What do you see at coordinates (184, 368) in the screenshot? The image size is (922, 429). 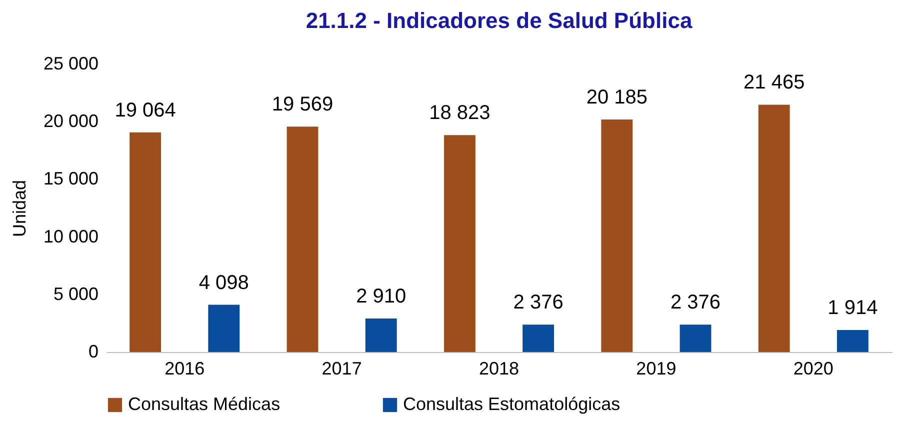 I see `x-tick-label: 2016` at bounding box center [184, 368].